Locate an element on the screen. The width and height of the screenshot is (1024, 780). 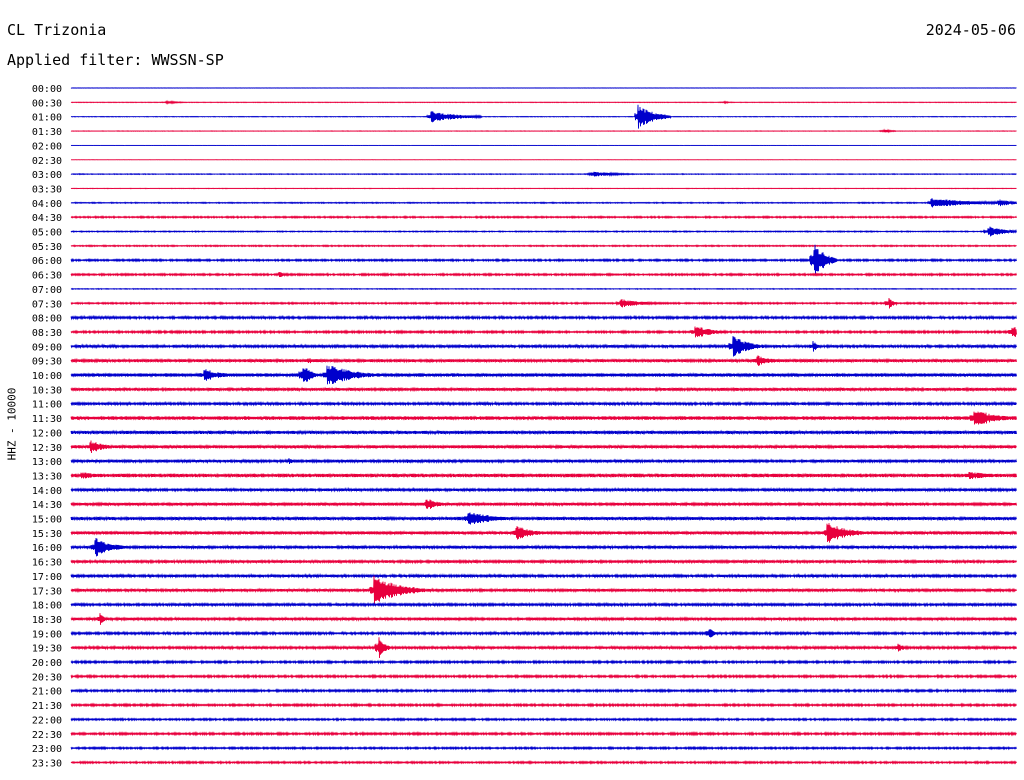
time-label-0230: 02:30 is located at coordinates (47, 161).